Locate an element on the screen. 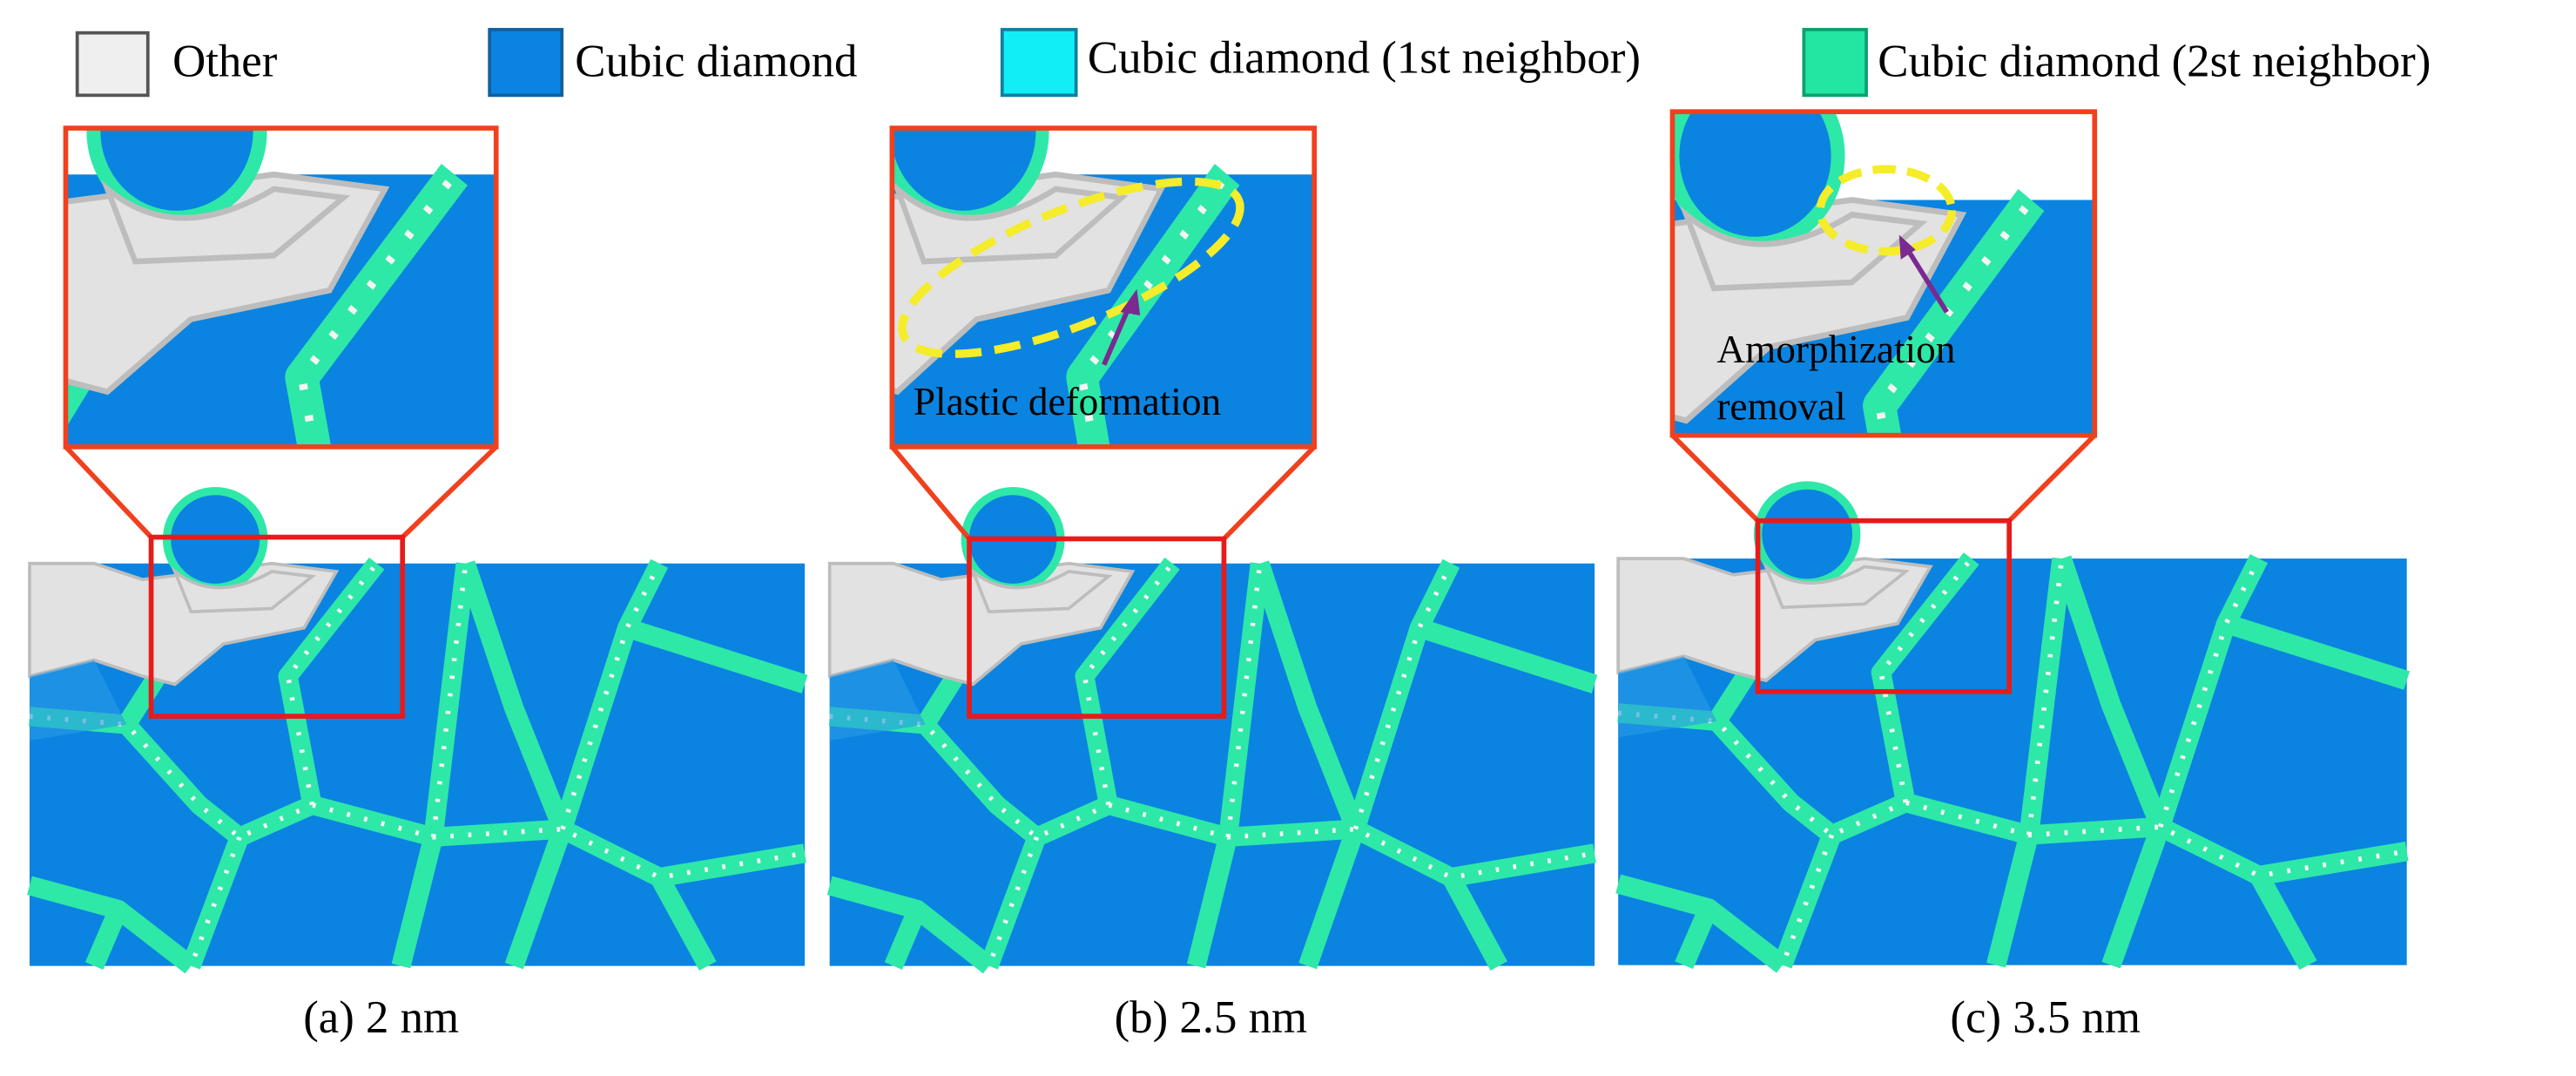 The width and height of the screenshot is (2576, 1076). legend-label: Cubic diamond (2st neighbor) is located at coordinates (2154, 62).